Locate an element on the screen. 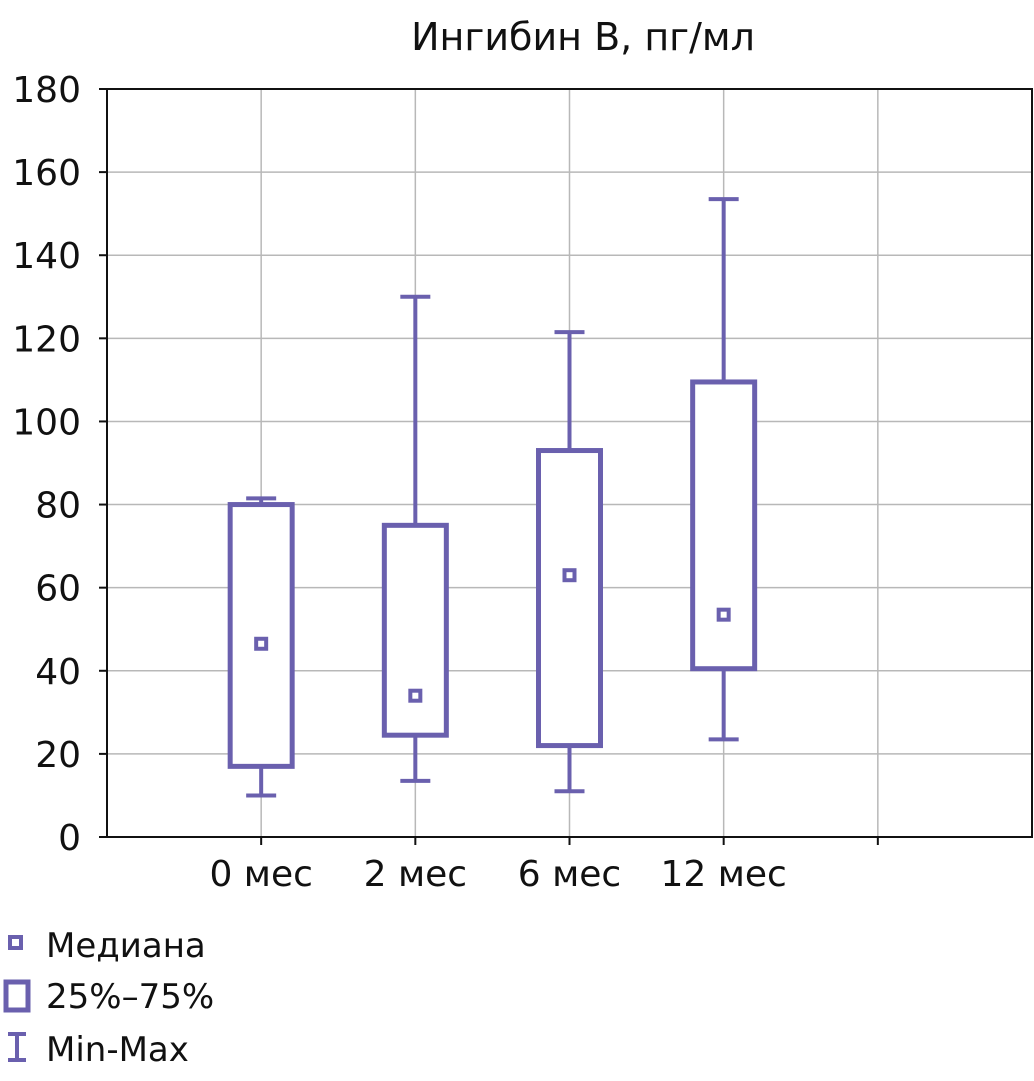 This screenshot has width=1034, height=1081. x-tick-label: 12 мес is located at coordinates (723, 874).